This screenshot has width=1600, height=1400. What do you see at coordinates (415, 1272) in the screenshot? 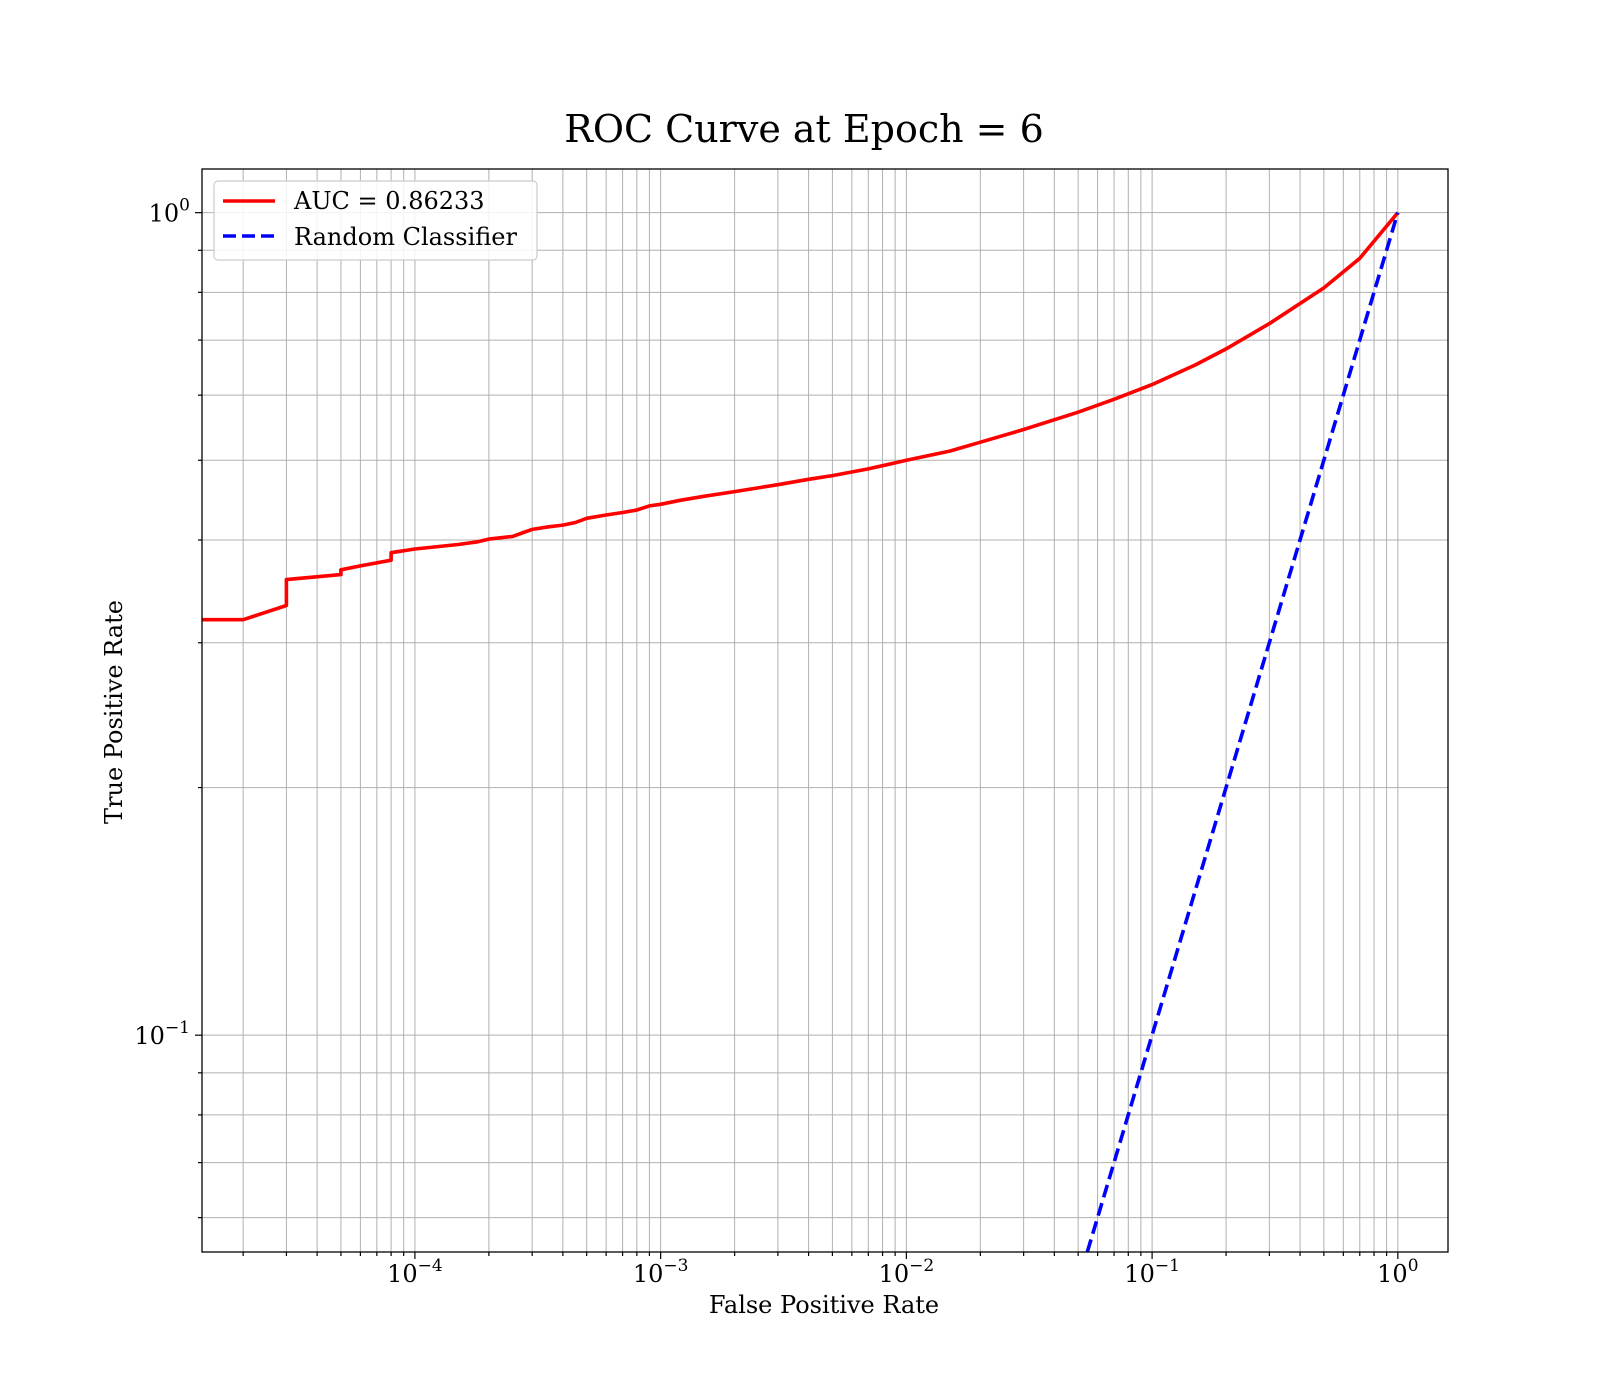
I see `x-tick-label: 10⁻⁴` at bounding box center [415, 1272].